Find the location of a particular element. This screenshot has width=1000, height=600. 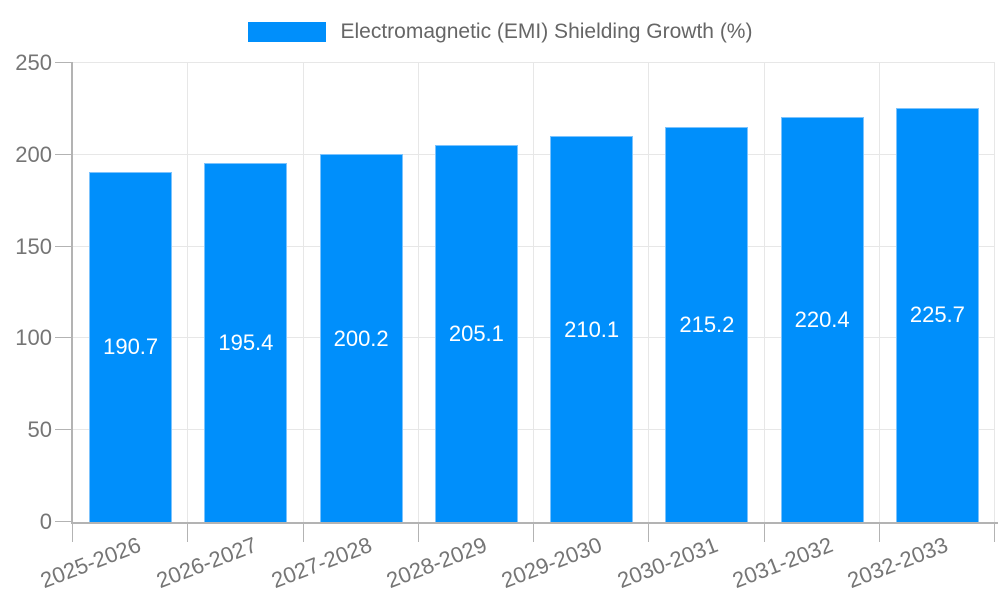

bar: 195.4 is located at coordinates (246, 342).